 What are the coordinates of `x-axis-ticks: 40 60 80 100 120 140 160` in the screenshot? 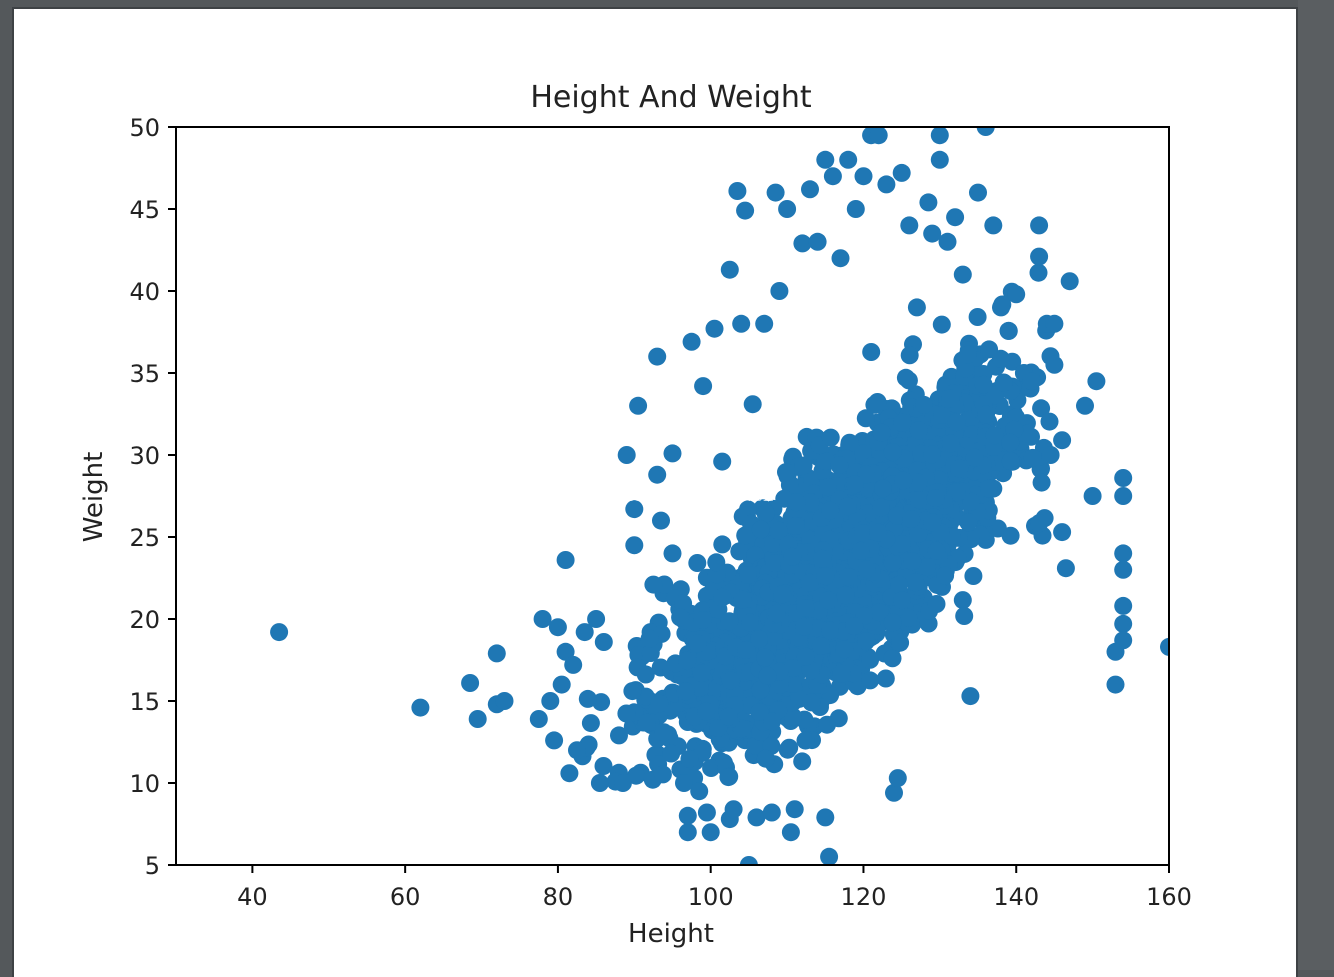 It's located at (714, 888).